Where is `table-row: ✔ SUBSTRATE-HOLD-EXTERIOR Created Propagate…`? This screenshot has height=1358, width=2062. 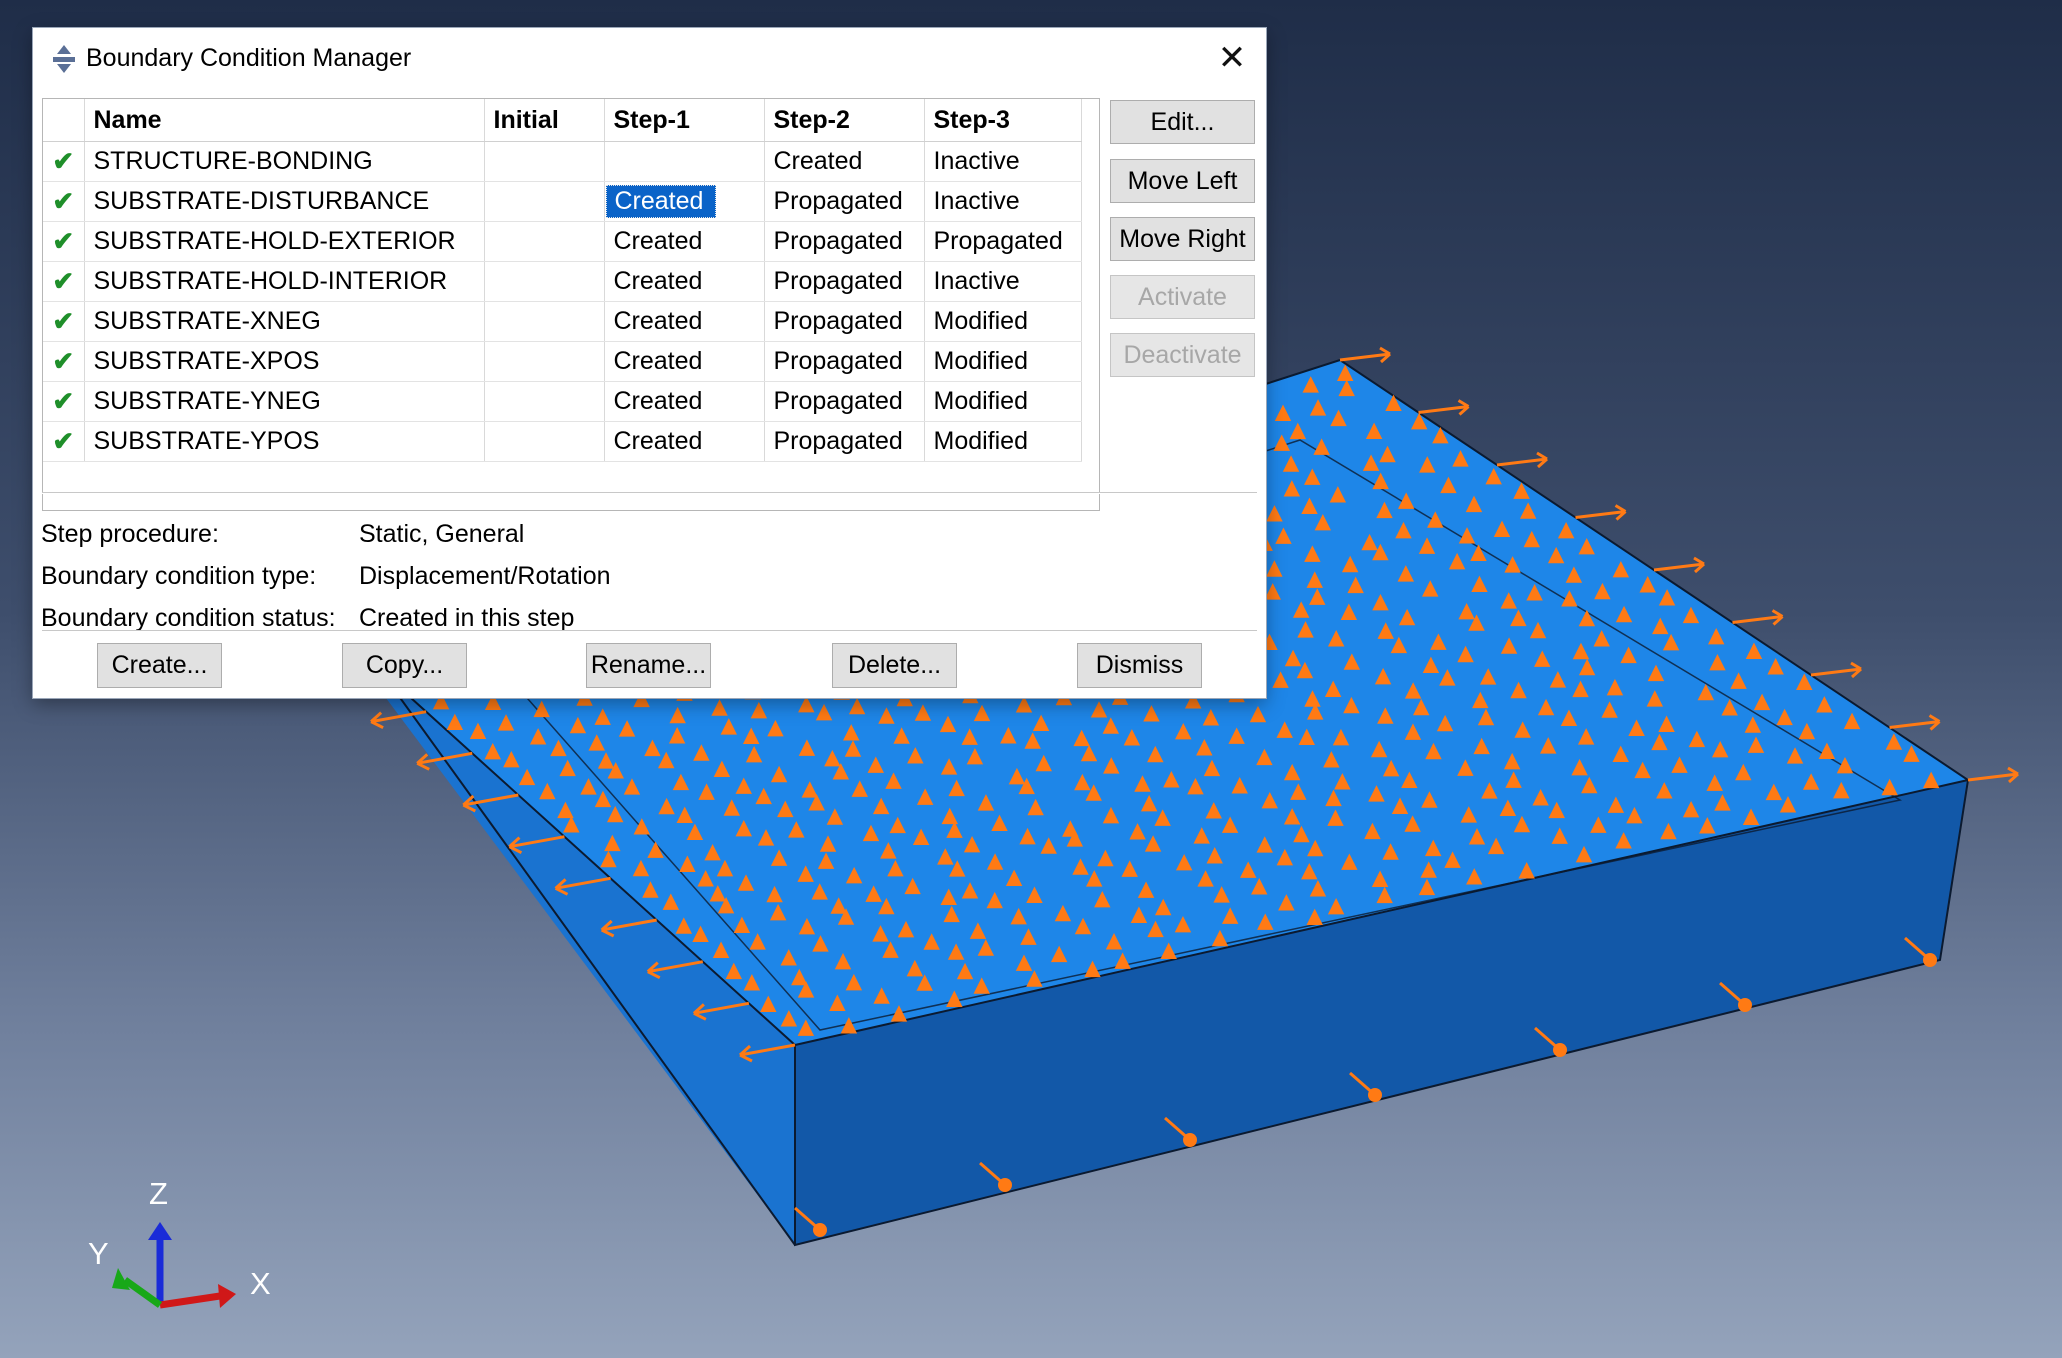
table-row: ✔ SUBSTRATE-HOLD-EXTERIOR Created Propagate… is located at coordinates (562, 241).